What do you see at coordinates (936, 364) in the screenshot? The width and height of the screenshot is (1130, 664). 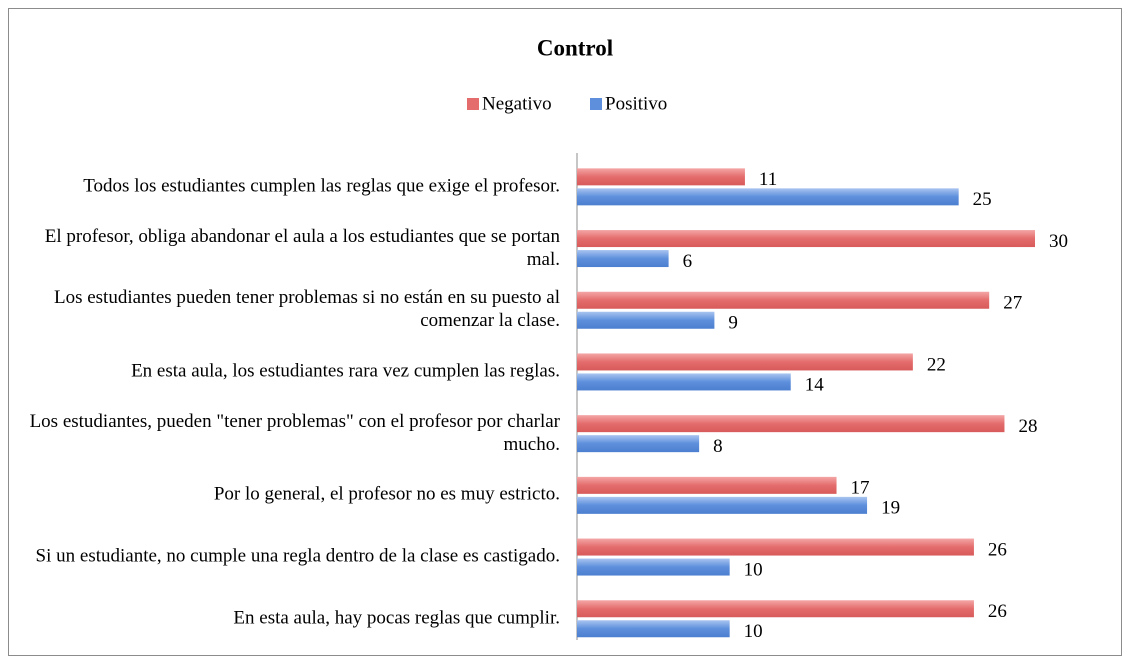 I see `value-label: 22` at bounding box center [936, 364].